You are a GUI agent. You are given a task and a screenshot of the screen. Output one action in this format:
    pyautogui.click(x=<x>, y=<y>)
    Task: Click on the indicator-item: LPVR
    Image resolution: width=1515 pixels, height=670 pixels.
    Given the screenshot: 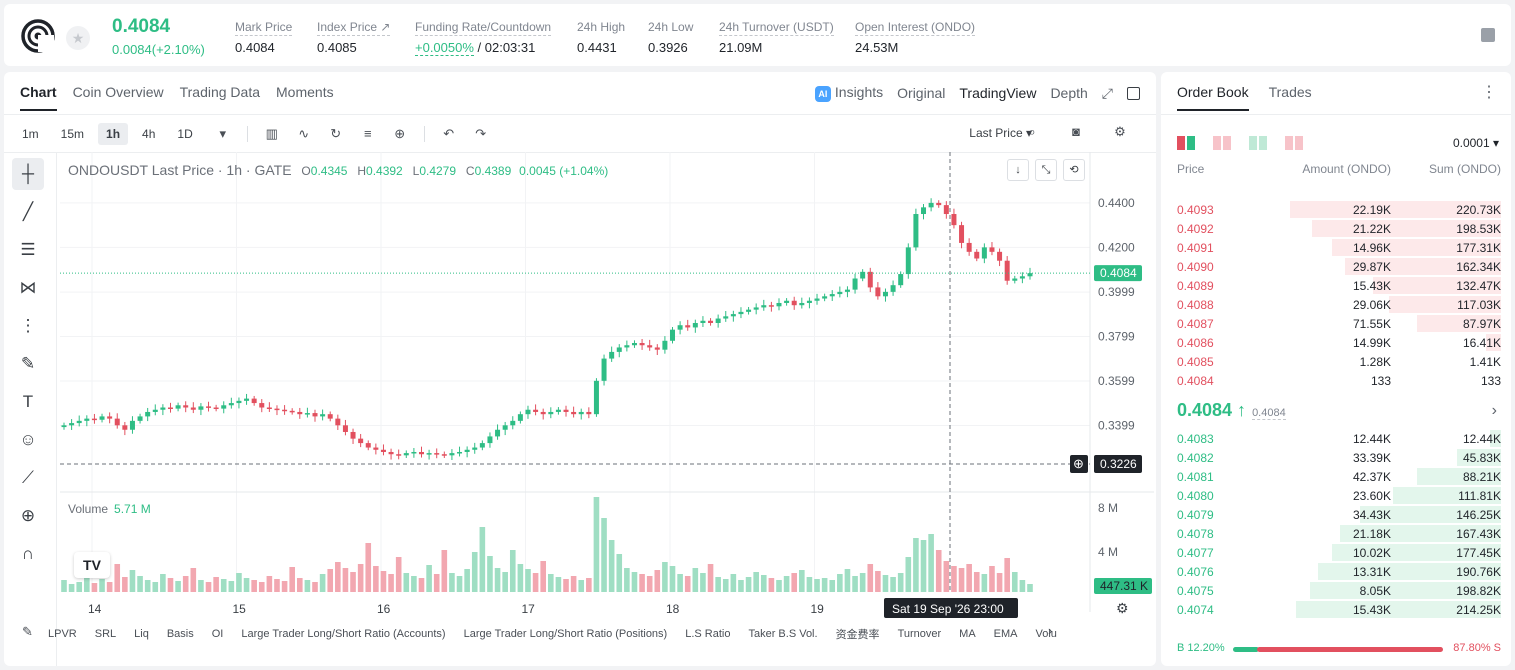 What is the action you would take?
    pyautogui.click(x=62, y=634)
    